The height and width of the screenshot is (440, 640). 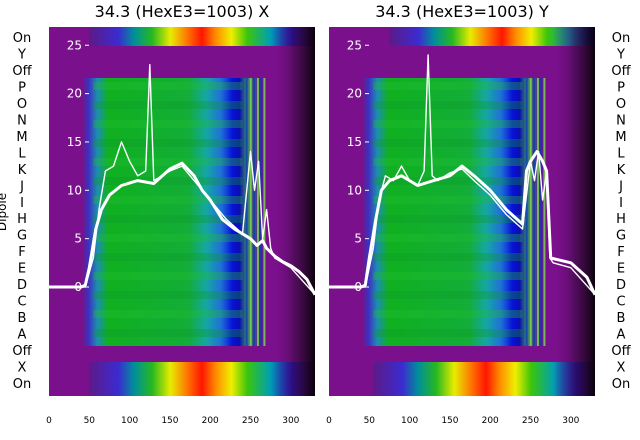 What do you see at coordinates (182, 11) in the screenshot?
I see `chart-title: 34.3 (HexE3=1003) X` at bounding box center [182, 11].